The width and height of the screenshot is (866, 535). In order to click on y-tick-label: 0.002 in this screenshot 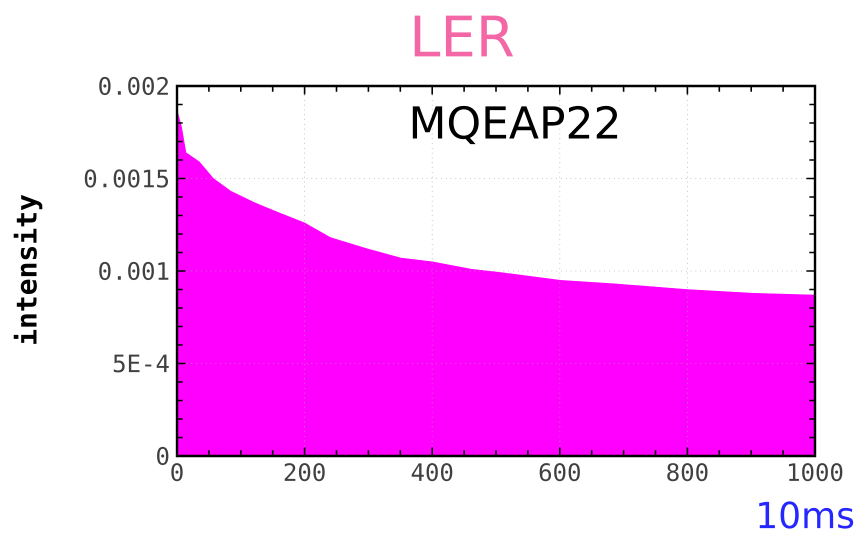, I will do `click(133, 85)`.